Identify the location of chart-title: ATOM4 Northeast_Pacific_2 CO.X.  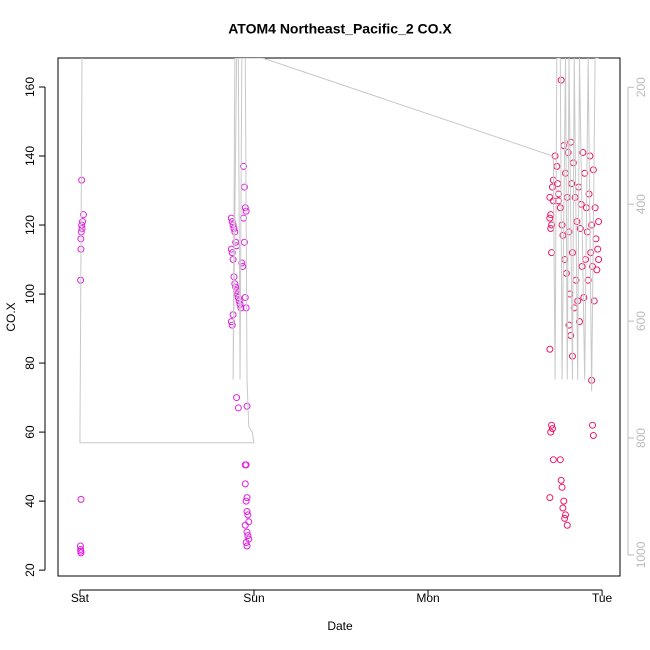
(340, 29).